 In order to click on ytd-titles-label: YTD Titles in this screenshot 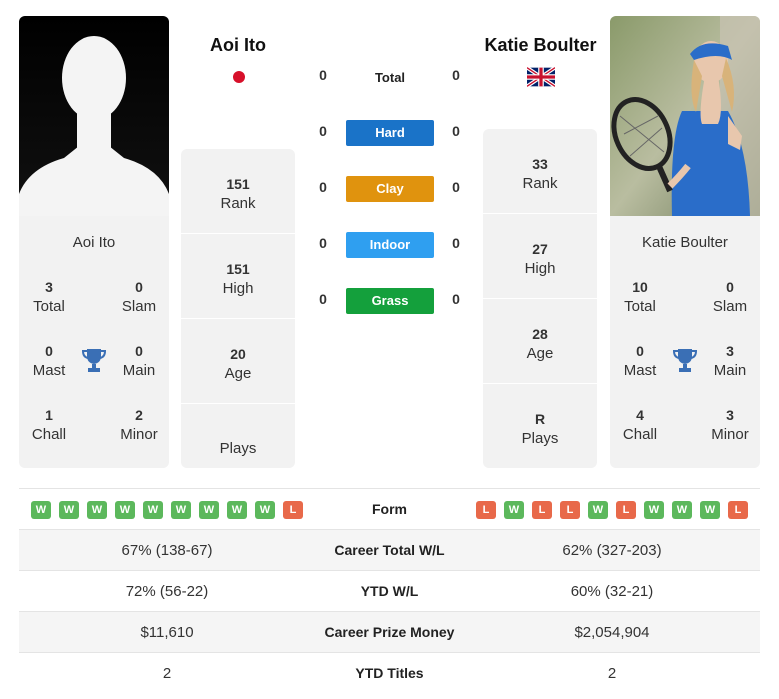, I will do `click(389, 673)`.